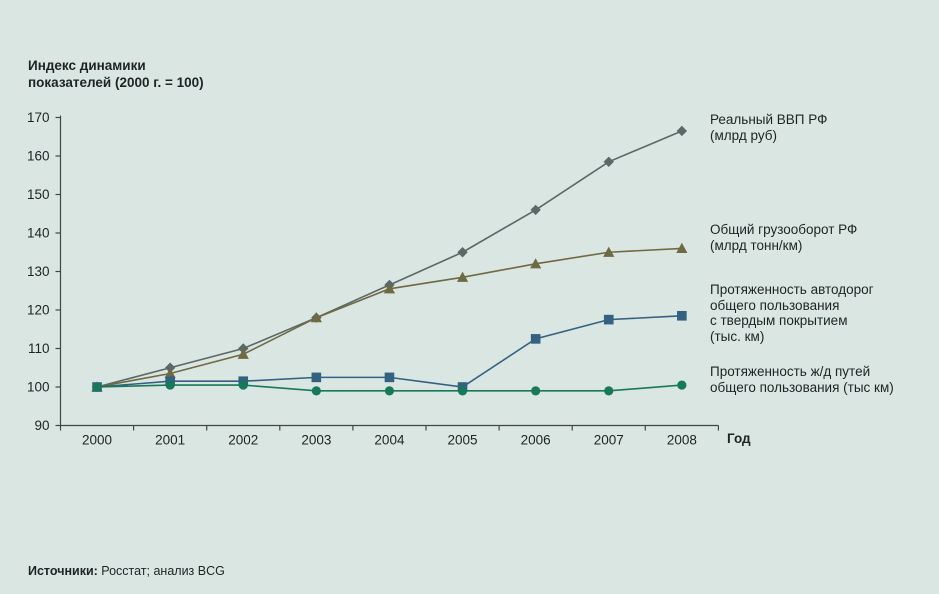  Describe the element at coordinates (535, 339) in the screenshot. I see `series-2-marker-2006` at that location.